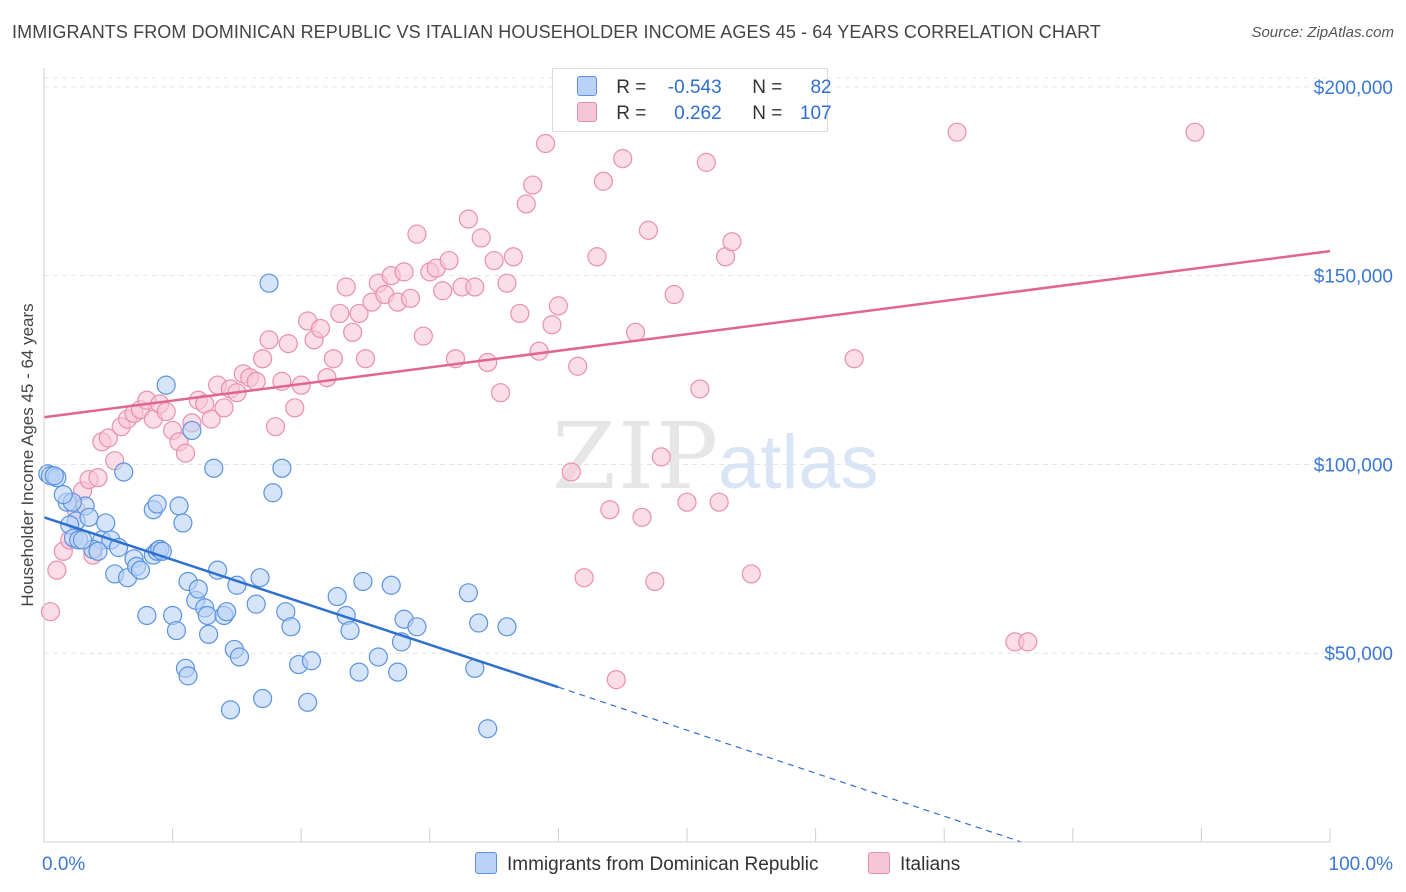  I want to click on x-tick-label-min: 0.0%, so click(63, 864).